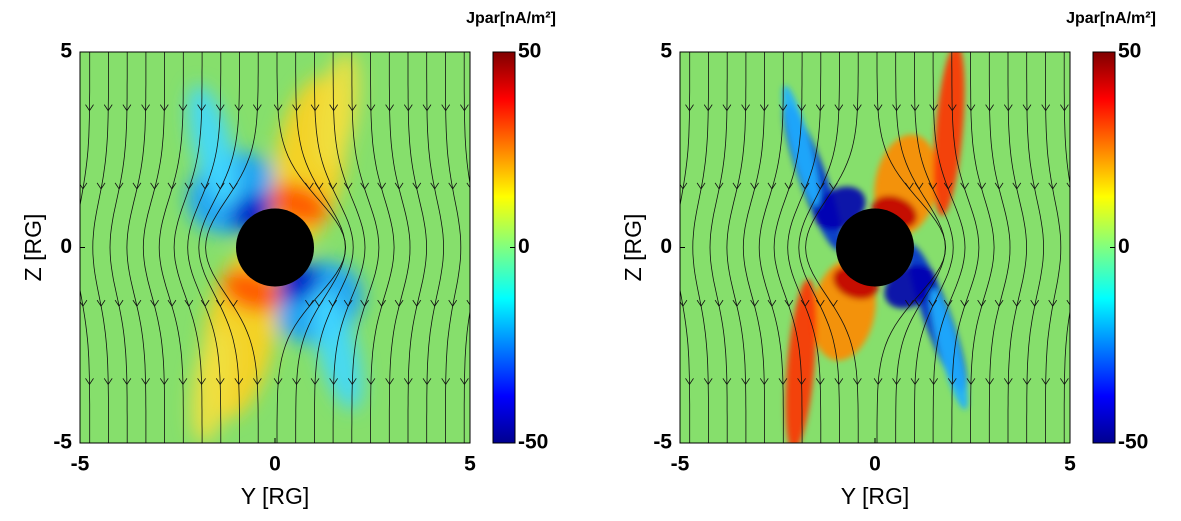 This screenshot has width=1181, height=521. What do you see at coordinates (524, 246) in the screenshot?
I see `colorbar-tick-label: 0` at bounding box center [524, 246].